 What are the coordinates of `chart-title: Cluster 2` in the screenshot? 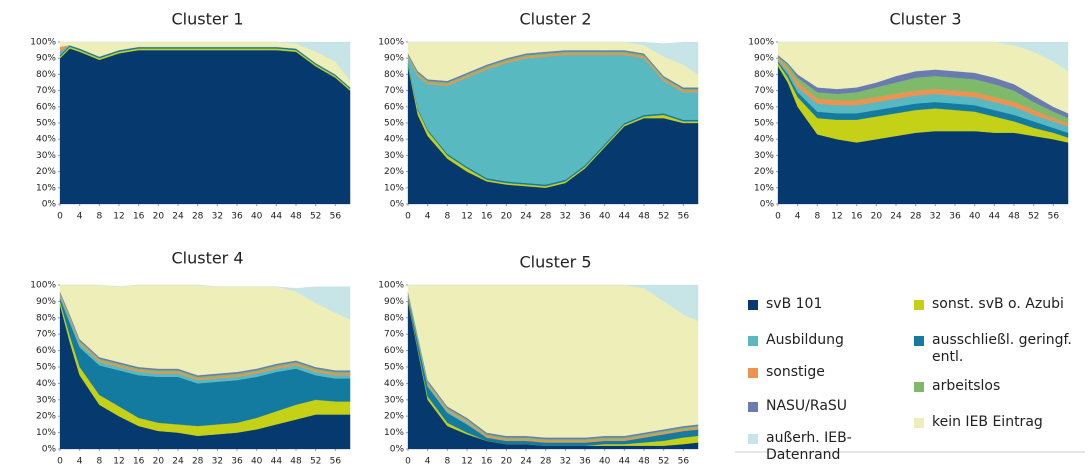 It's located at (555, 19).